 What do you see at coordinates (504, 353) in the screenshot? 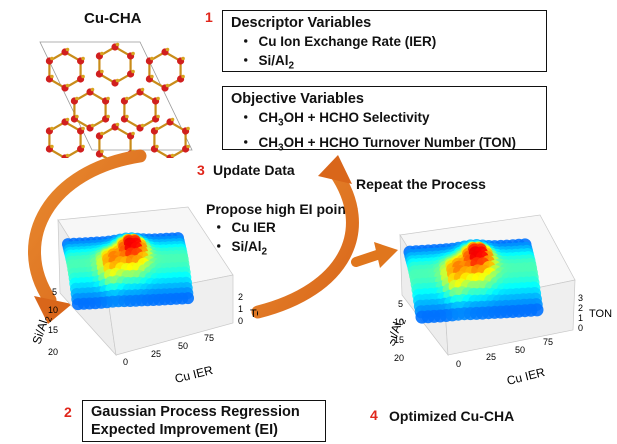
I see `plot-right-xticks: 0 25 50 75` at bounding box center [504, 353].